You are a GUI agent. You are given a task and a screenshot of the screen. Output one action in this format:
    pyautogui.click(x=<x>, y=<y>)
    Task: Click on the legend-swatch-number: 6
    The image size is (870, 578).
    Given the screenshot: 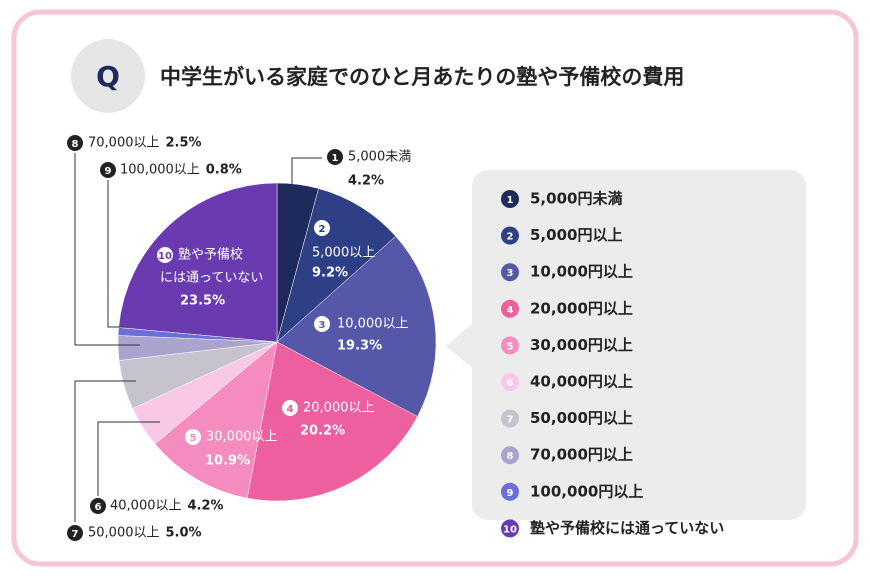 What is the action you would take?
    pyautogui.click(x=510, y=383)
    